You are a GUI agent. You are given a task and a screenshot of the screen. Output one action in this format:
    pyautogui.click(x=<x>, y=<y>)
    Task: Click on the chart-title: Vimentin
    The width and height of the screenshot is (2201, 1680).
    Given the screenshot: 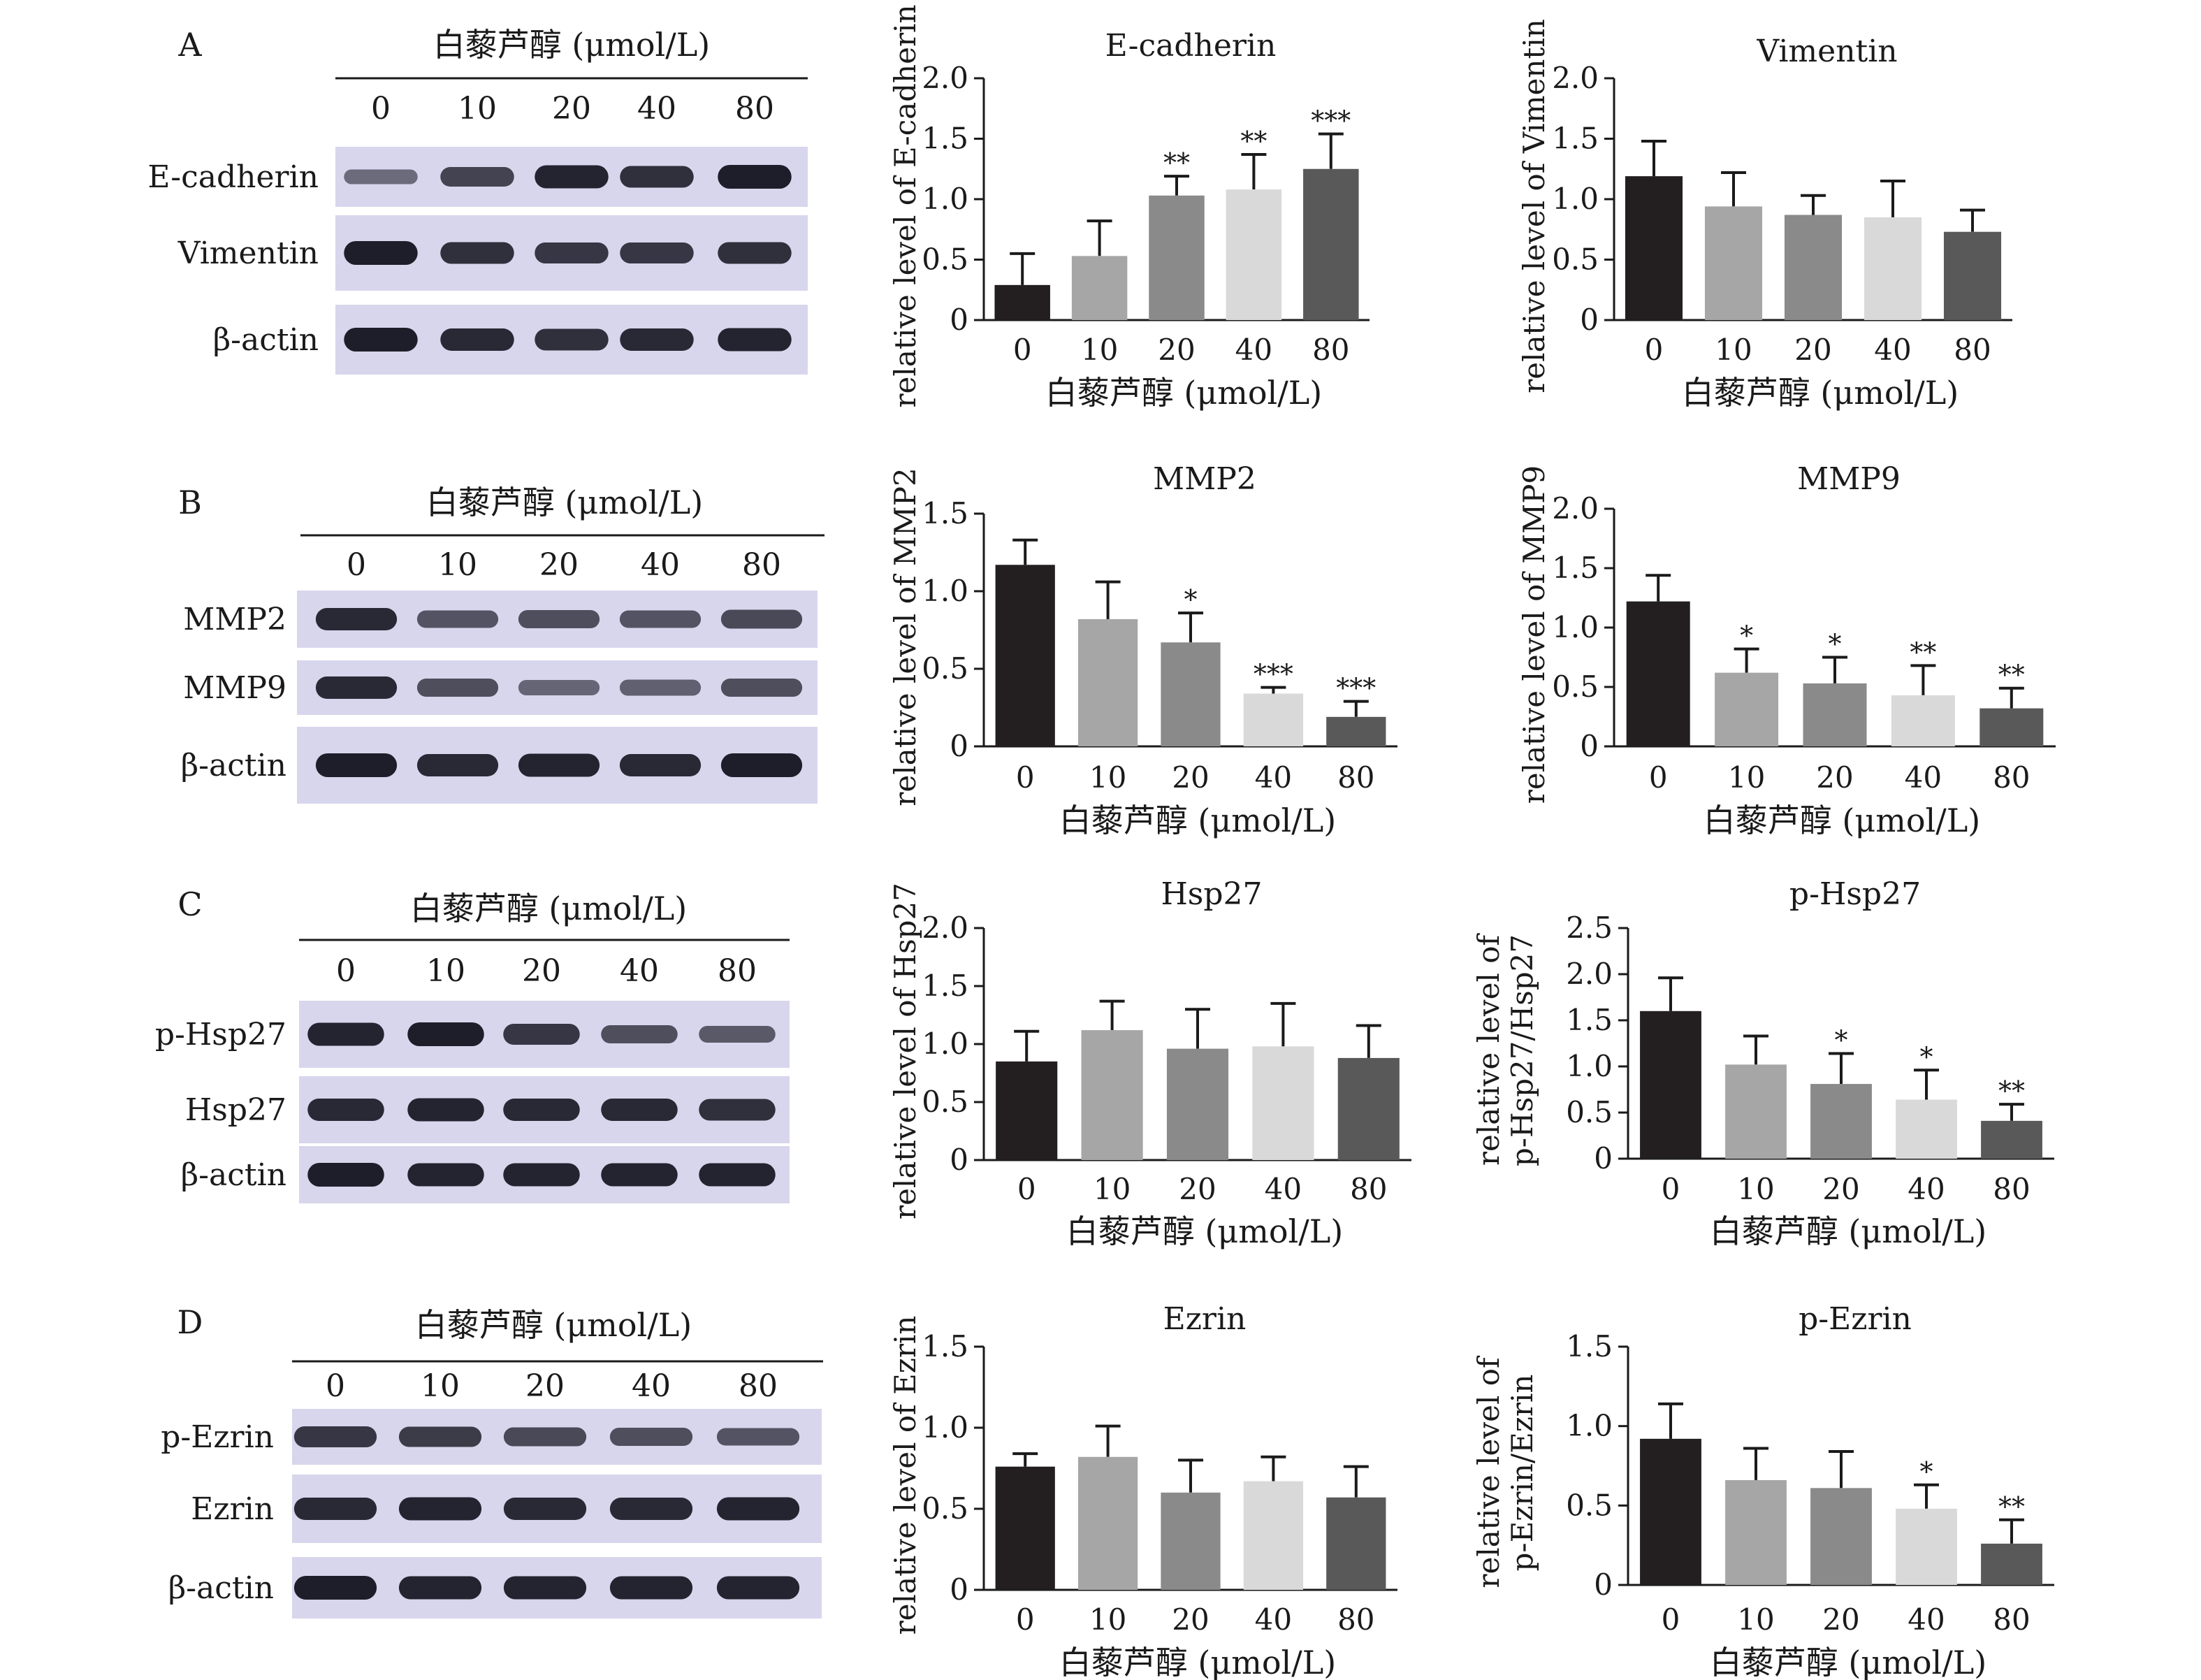 What is the action you would take?
    pyautogui.click(x=1827, y=52)
    